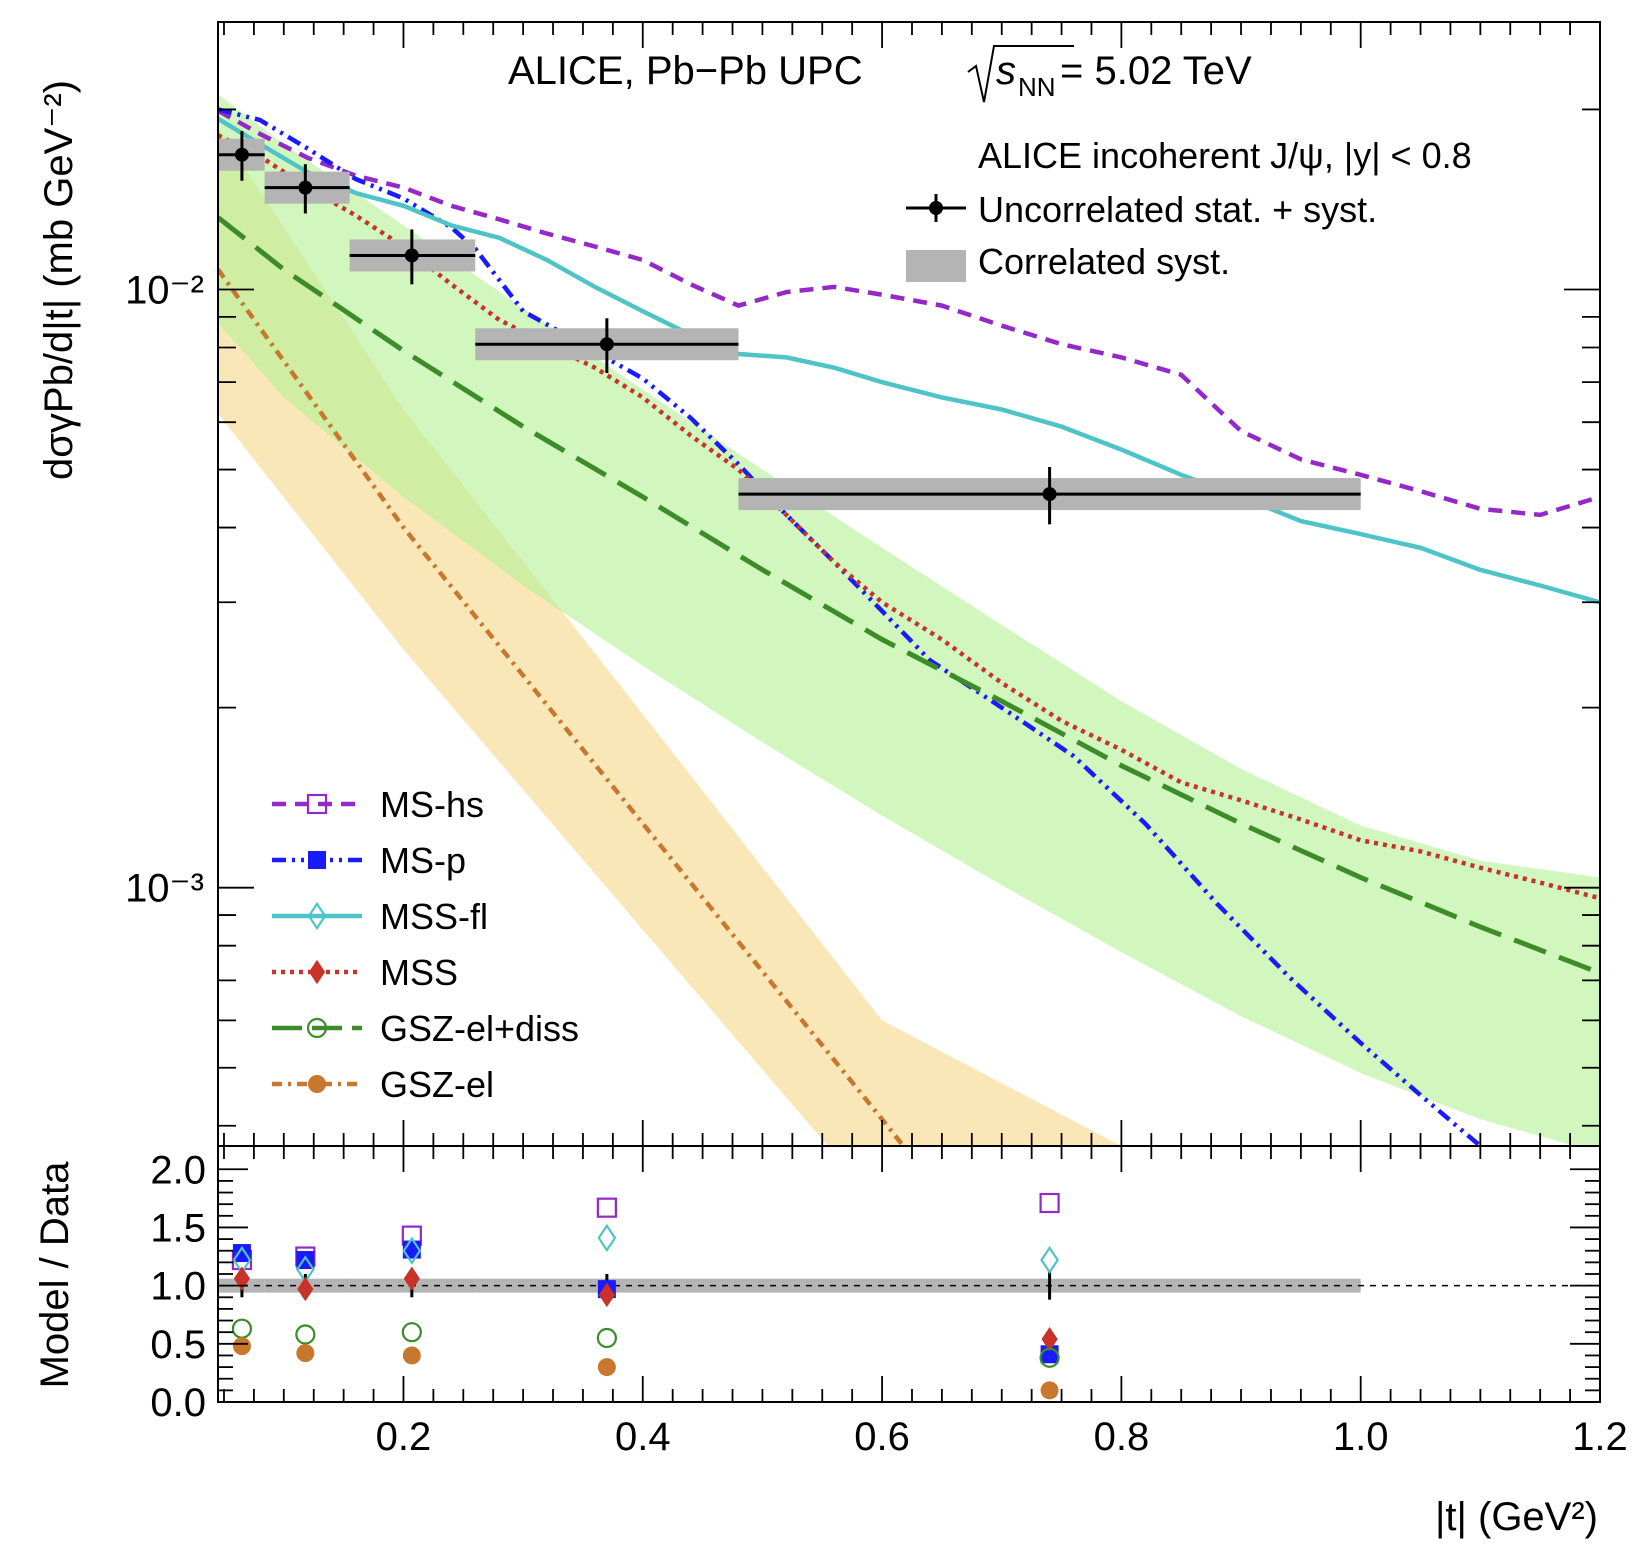  What do you see at coordinates (1225, 155) in the screenshot?
I see `data-legend-title: ALICE incoherent J/ψ, |y| < 0.8` at bounding box center [1225, 155].